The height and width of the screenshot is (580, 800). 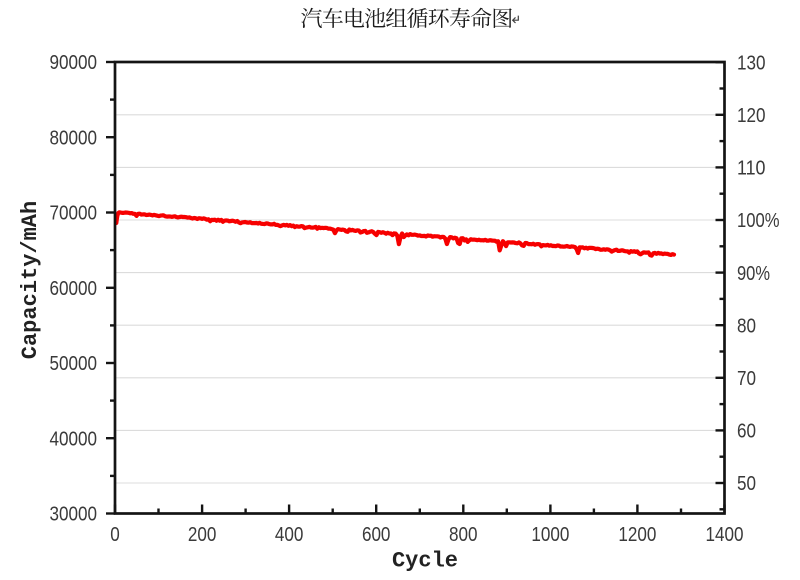 What do you see at coordinates (746, 432) in the screenshot?
I see `svg-text: 60` at bounding box center [746, 432].